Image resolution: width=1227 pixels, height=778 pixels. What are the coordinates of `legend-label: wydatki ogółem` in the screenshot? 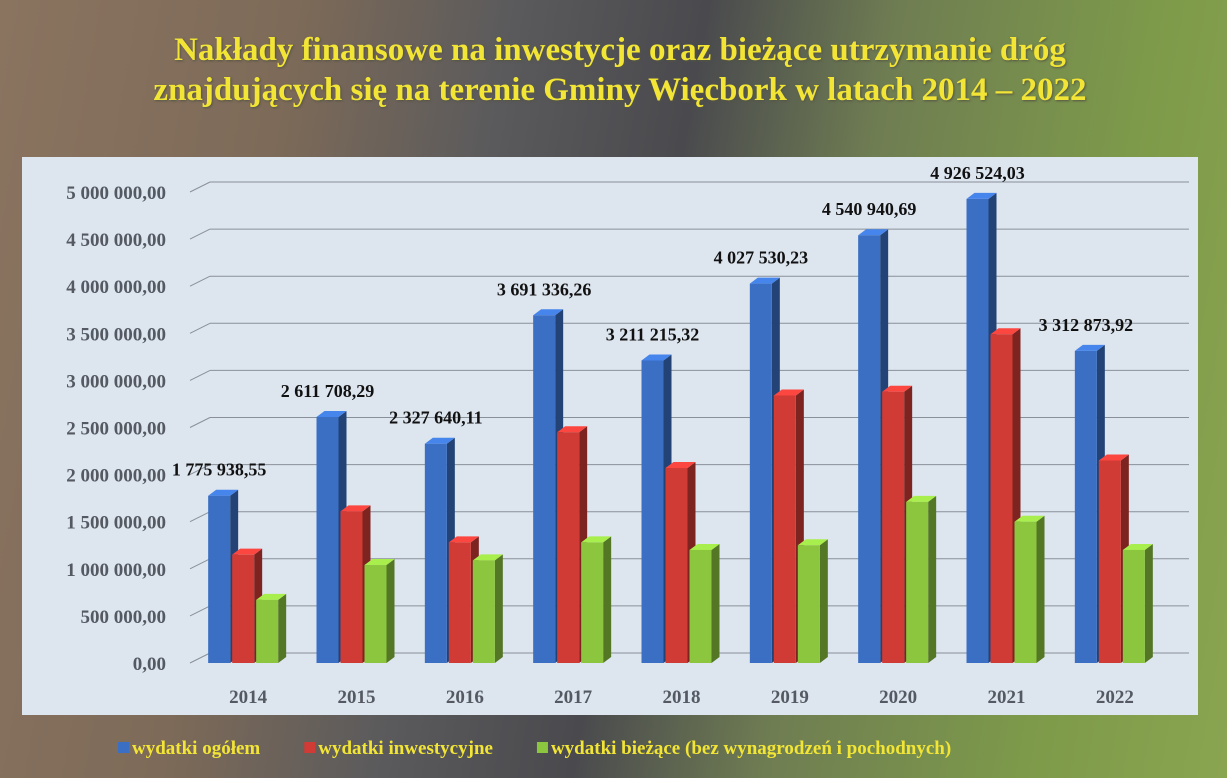 It's located at (196, 748).